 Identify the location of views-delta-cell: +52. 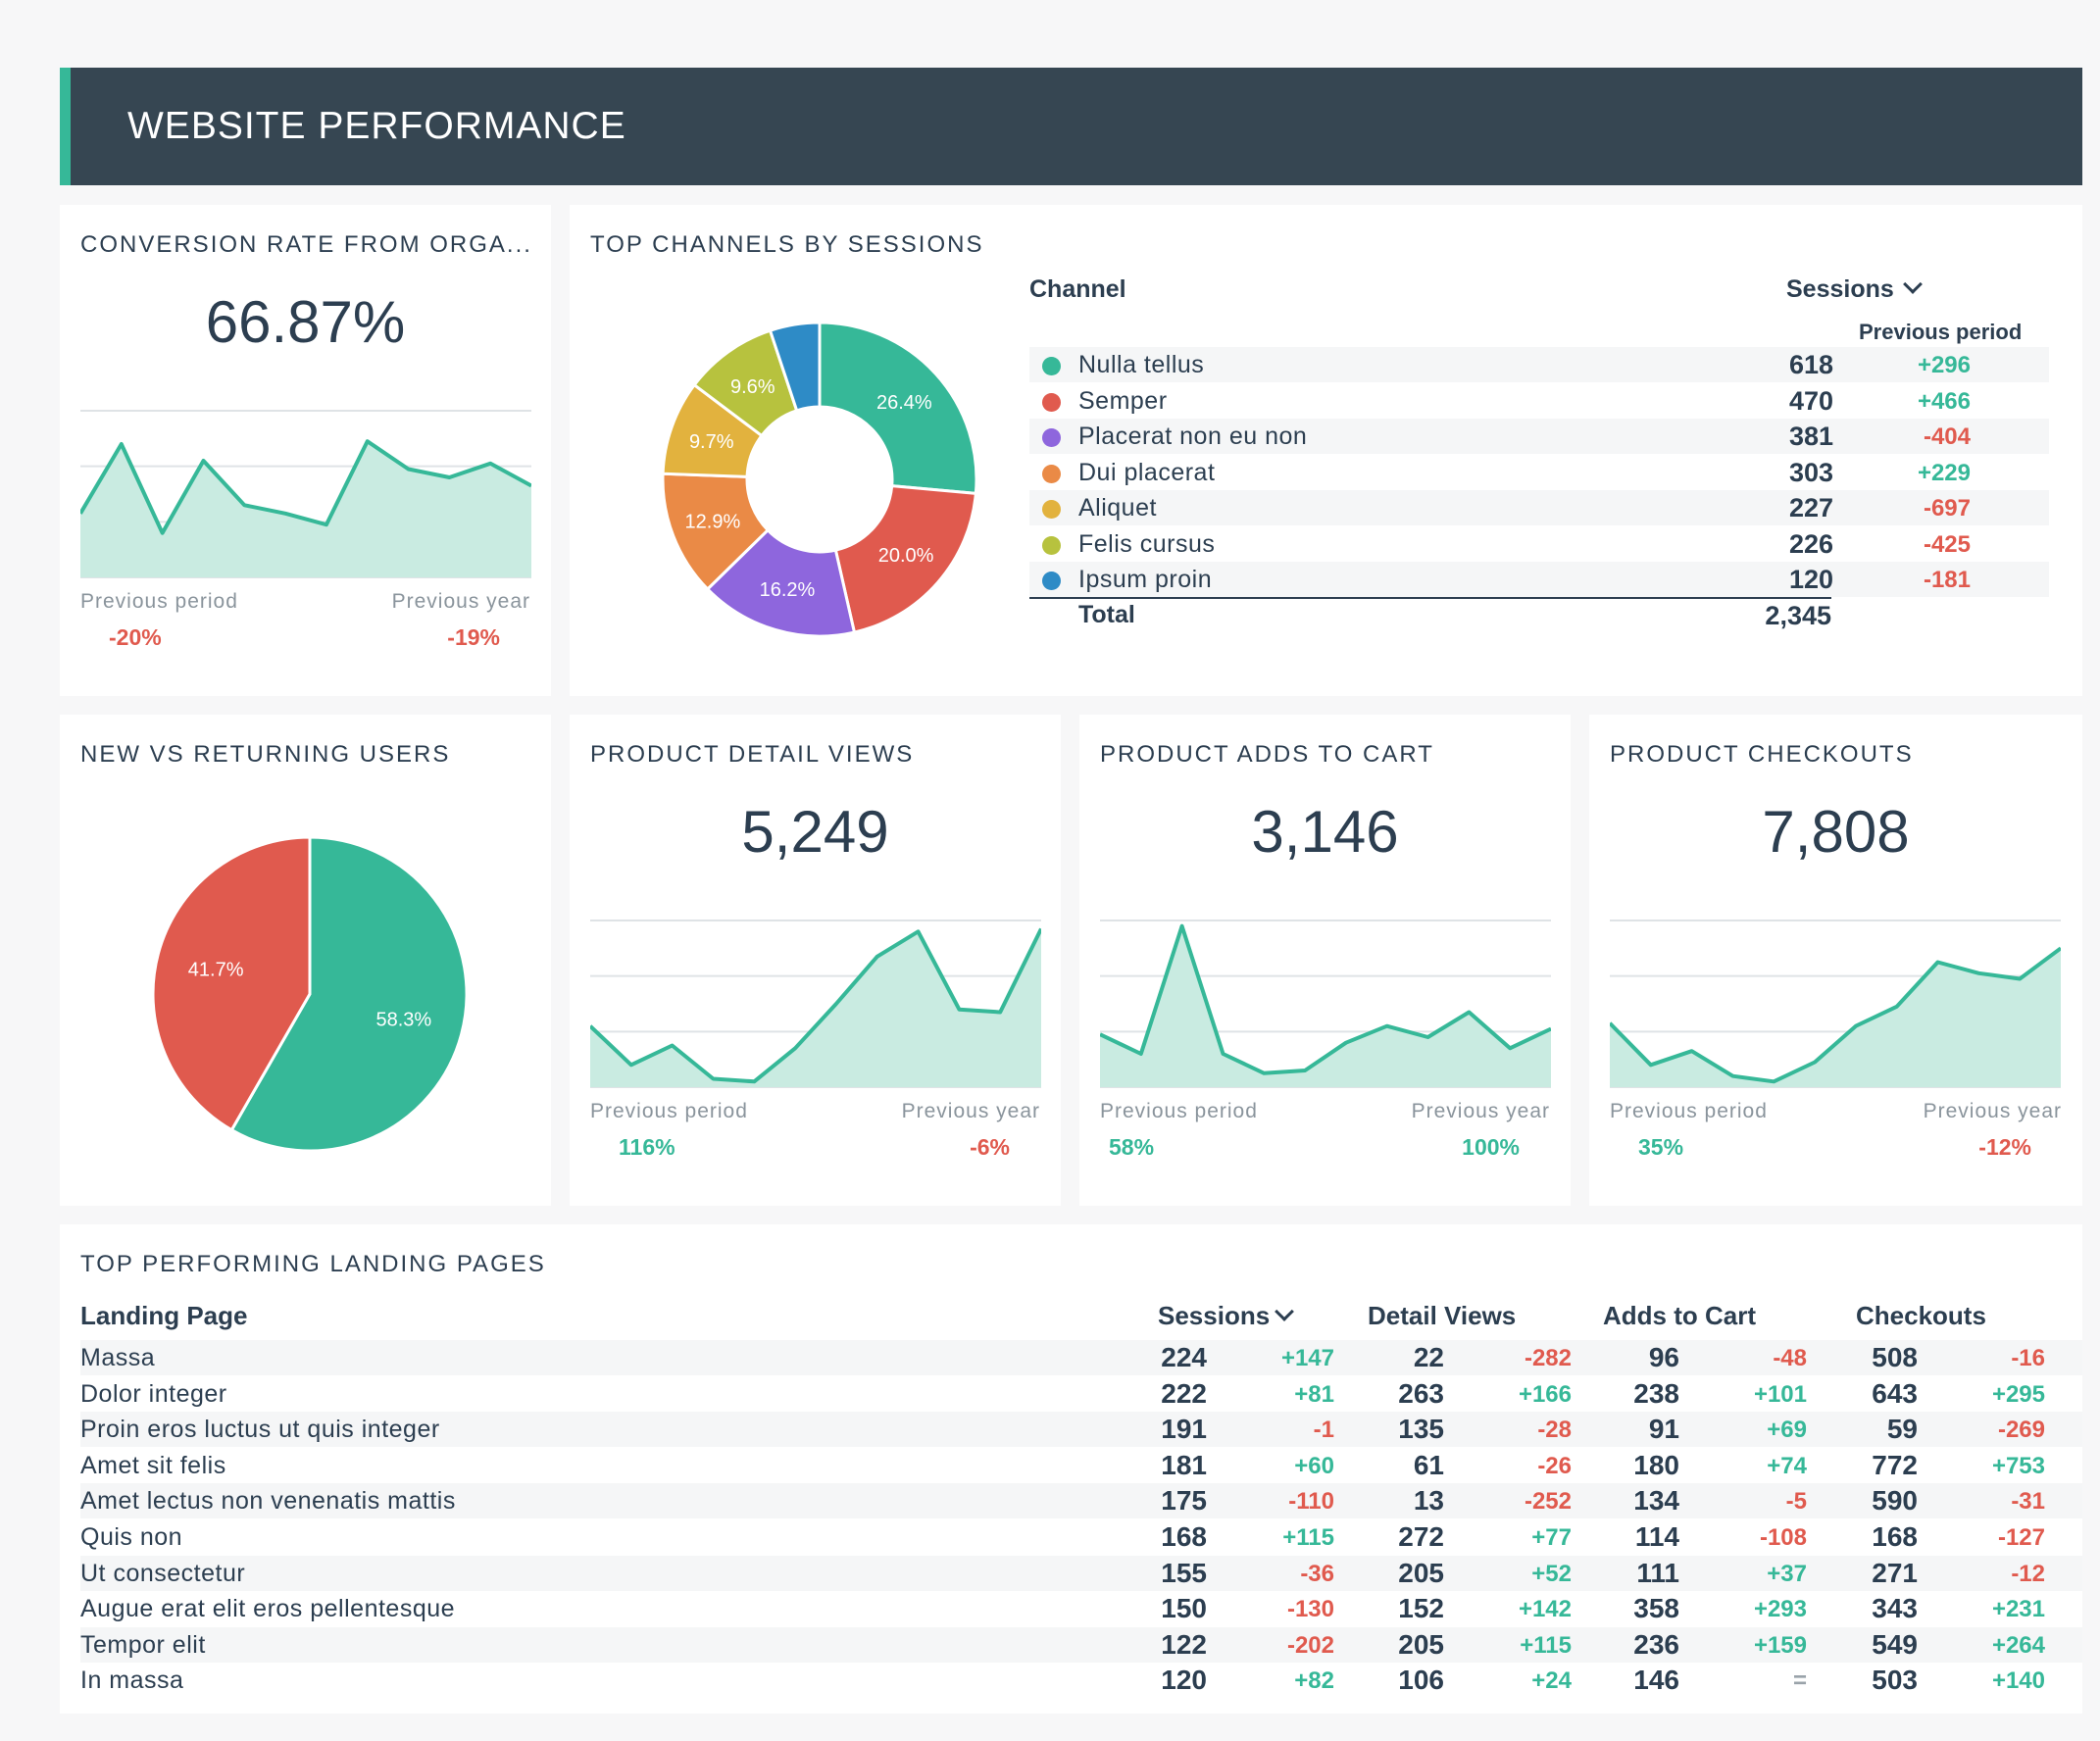
(1551, 1574).